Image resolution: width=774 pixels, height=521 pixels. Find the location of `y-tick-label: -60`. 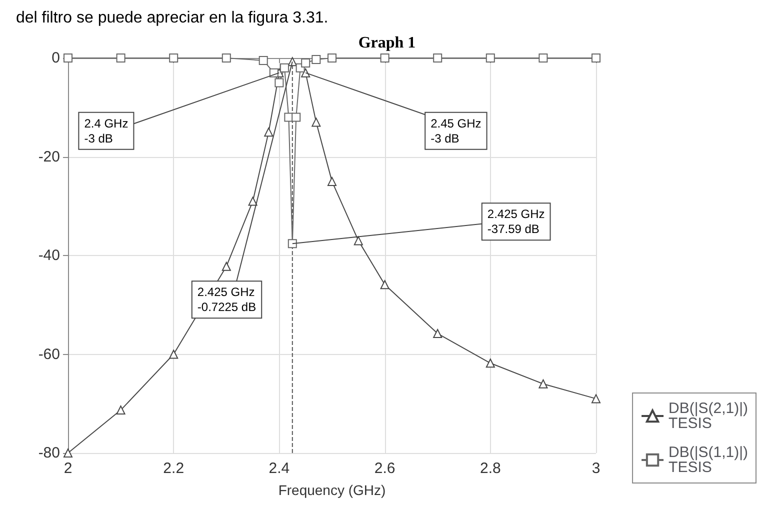

y-tick-label: -60 is located at coordinates (49, 354).